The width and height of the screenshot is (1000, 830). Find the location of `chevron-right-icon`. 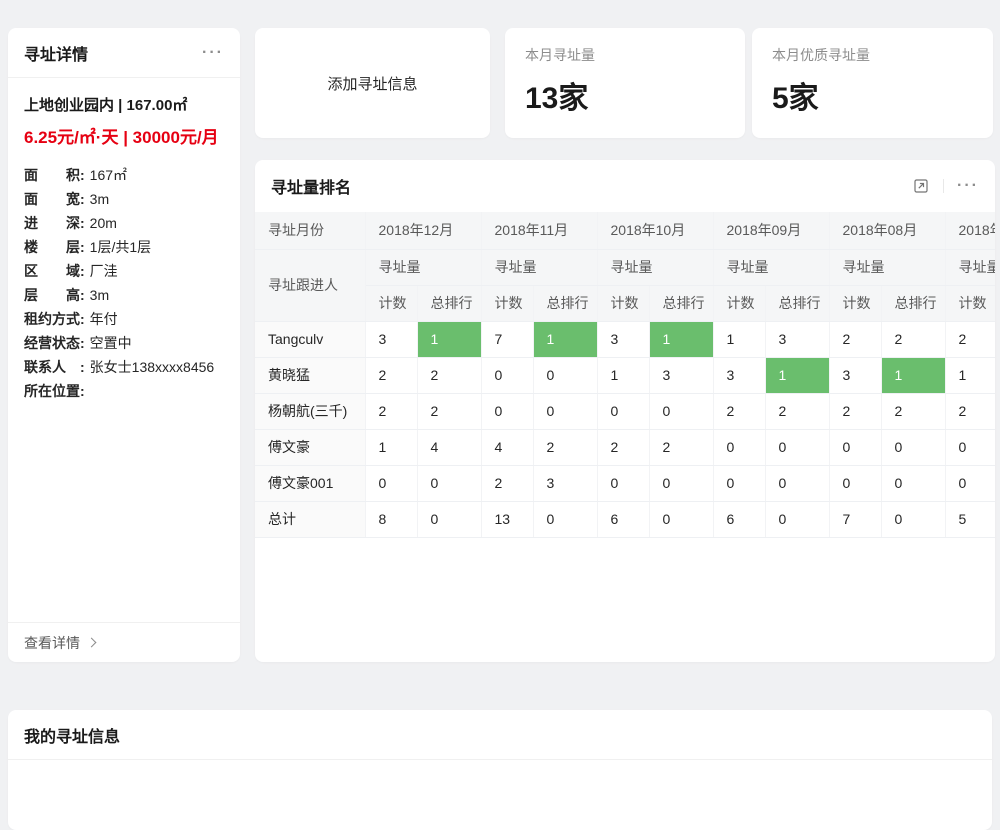

chevron-right-icon is located at coordinates (91, 642).